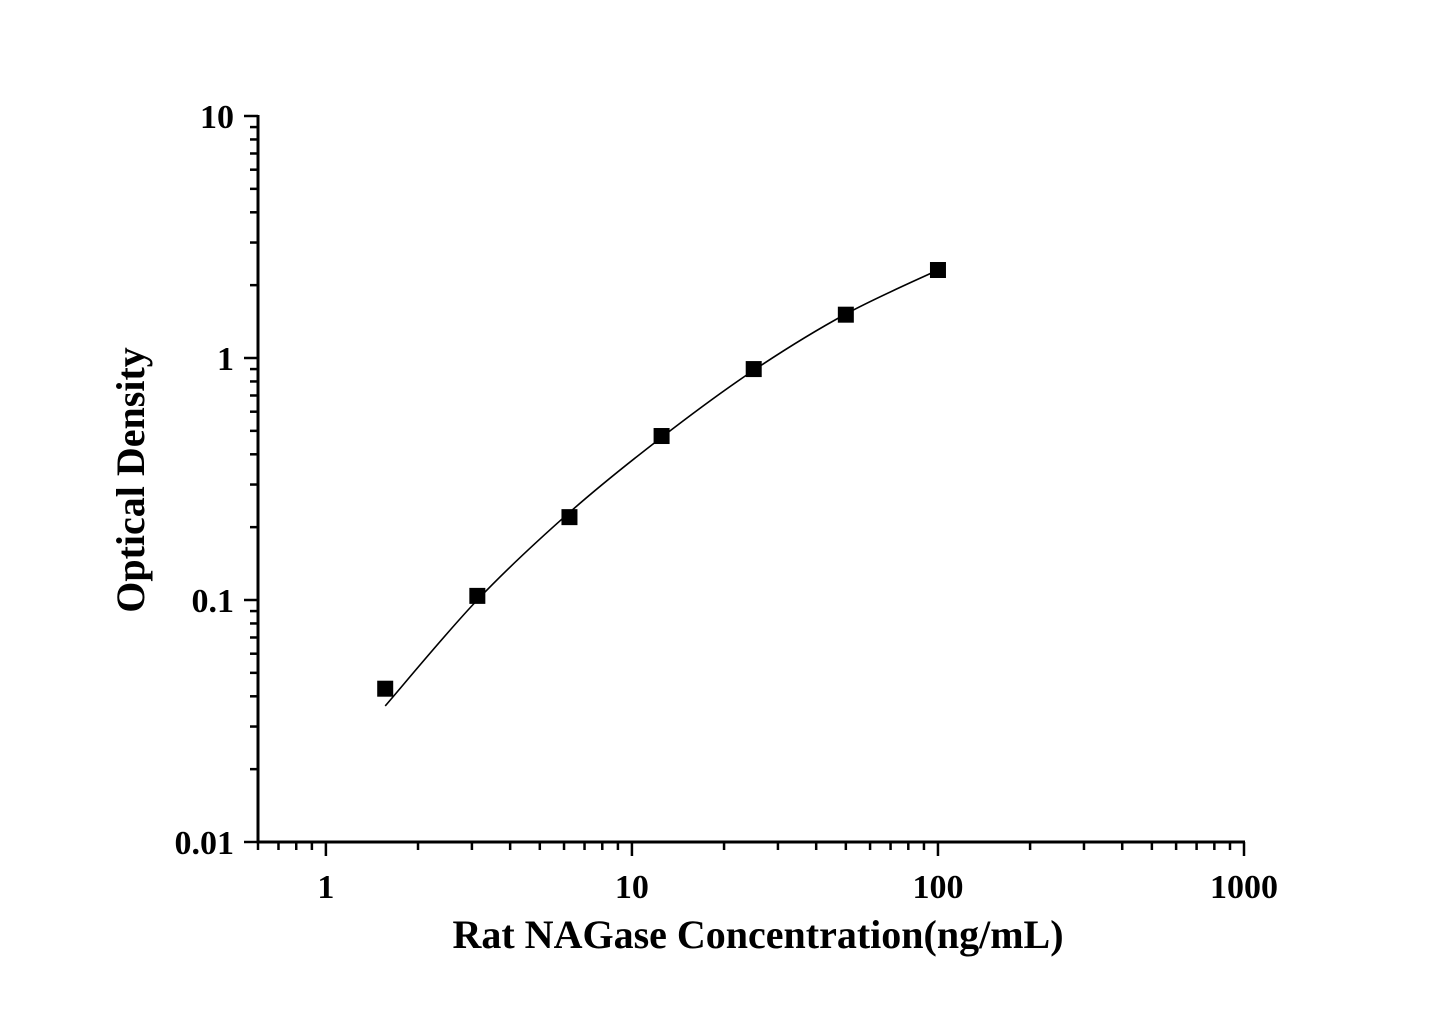 Image resolution: width=1445 pixels, height=1009 pixels. I want to click on y-tick-label: 0.01, so click(205, 843).